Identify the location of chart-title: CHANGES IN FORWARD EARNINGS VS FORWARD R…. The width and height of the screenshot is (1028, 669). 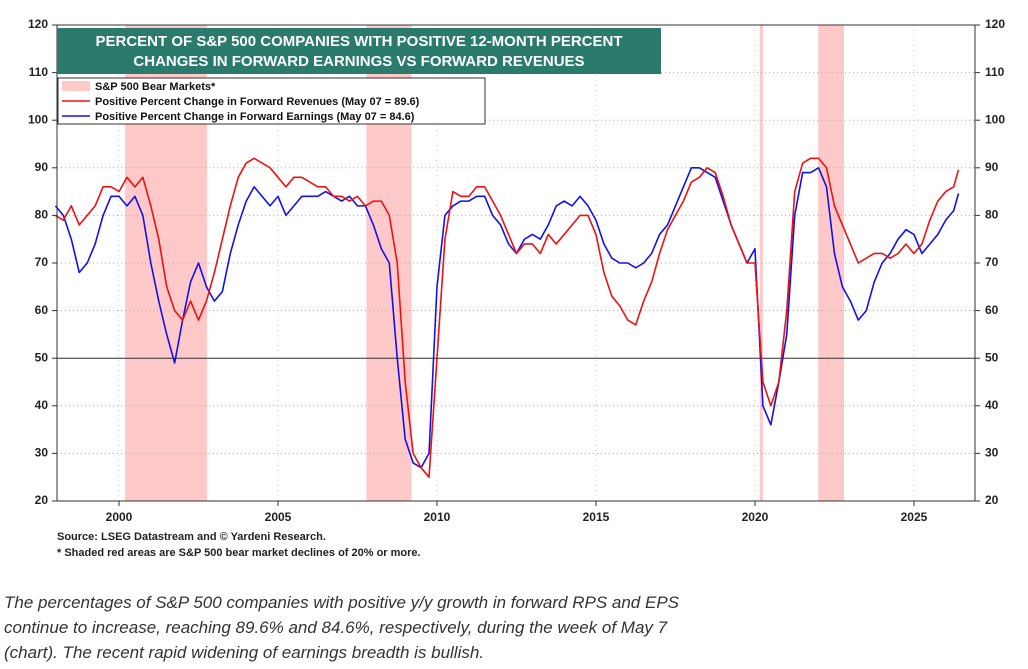
(358, 61).